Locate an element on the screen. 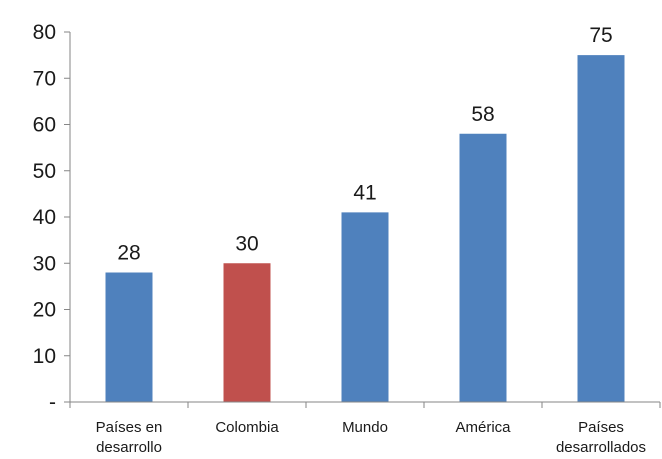  data-label: 28 is located at coordinates (128, 253).